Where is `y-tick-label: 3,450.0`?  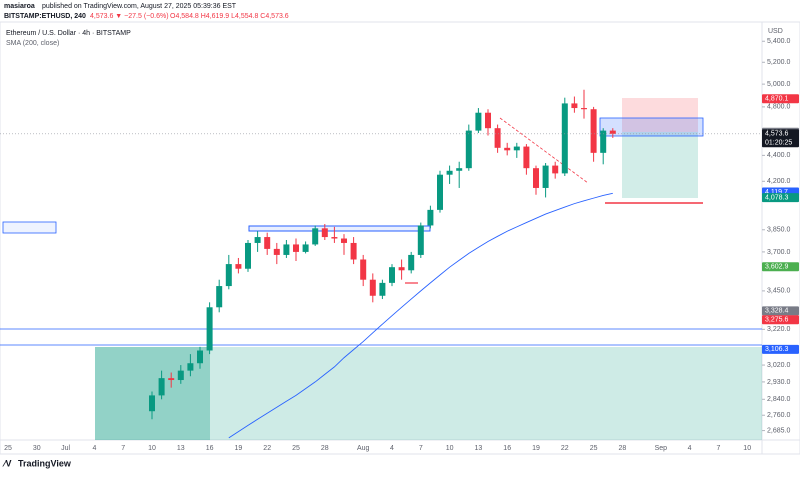 y-tick-label: 3,450.0 is located at coordinates (778, 291).